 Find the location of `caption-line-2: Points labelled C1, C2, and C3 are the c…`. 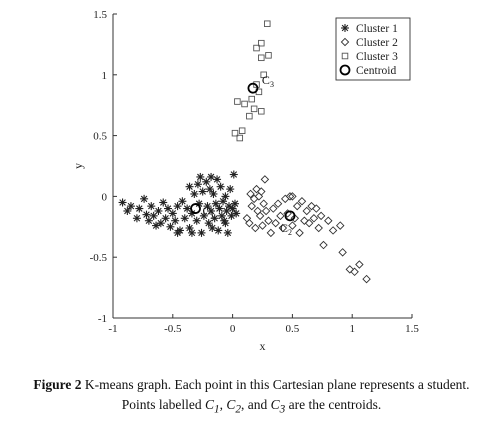

caption-line-2: Points labelled C1, C2, and C3 are the c… is located at coordinates (251, 406).